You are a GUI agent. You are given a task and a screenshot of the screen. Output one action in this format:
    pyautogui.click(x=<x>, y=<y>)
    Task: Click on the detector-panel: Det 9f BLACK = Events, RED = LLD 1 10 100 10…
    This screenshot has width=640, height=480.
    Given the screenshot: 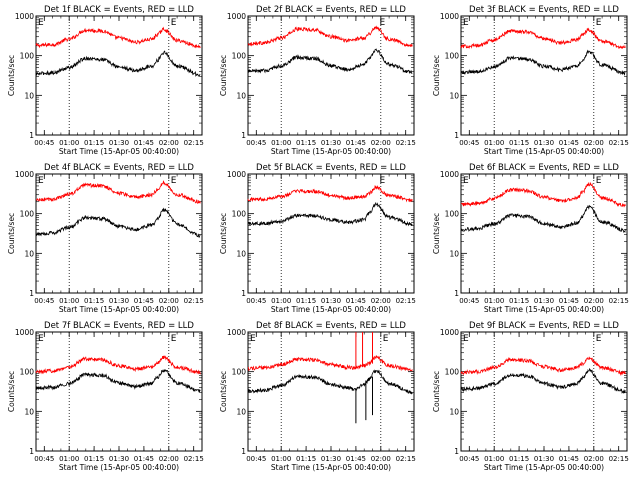 What is the action you would take?
    pyautogui.click(x=530, y=396)
    